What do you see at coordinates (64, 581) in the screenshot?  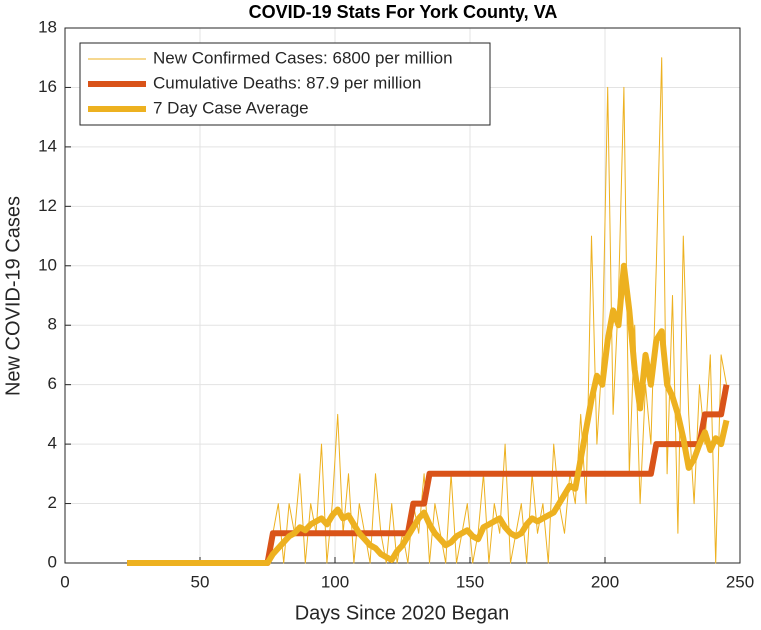 I see `x-tick-label: 0` at bounding box center [64, 581].